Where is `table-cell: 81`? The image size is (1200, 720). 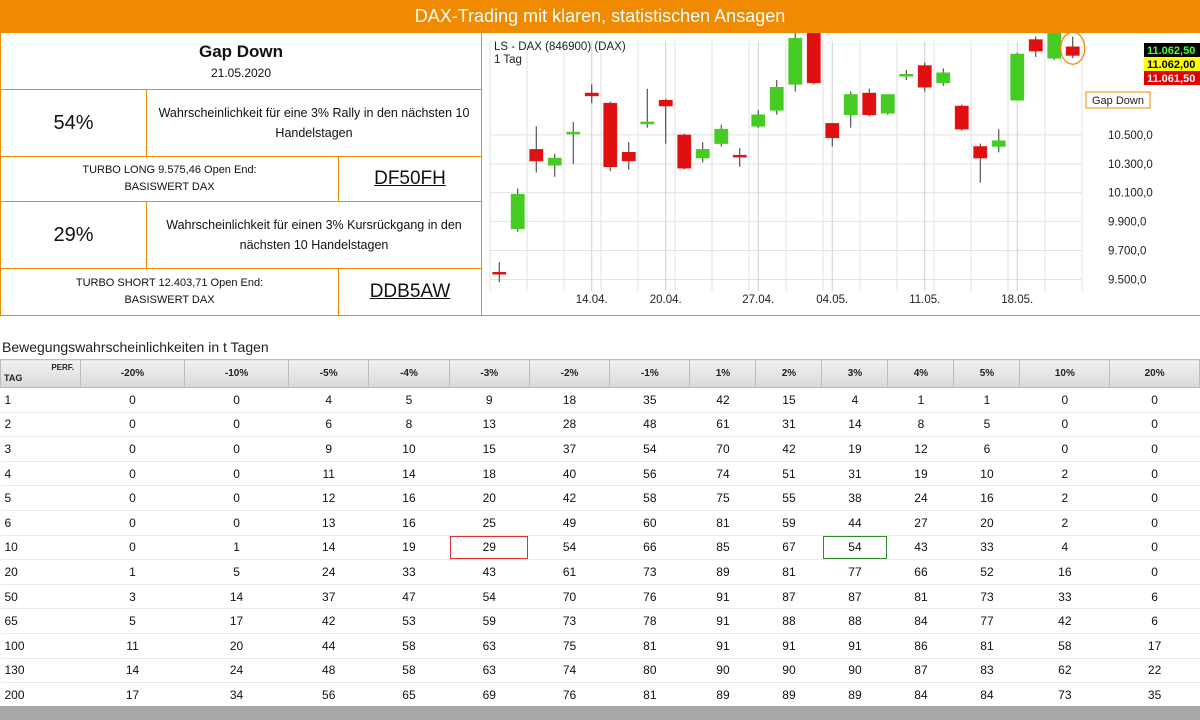 table-cell: 81 is located at coordinates (649, 646).